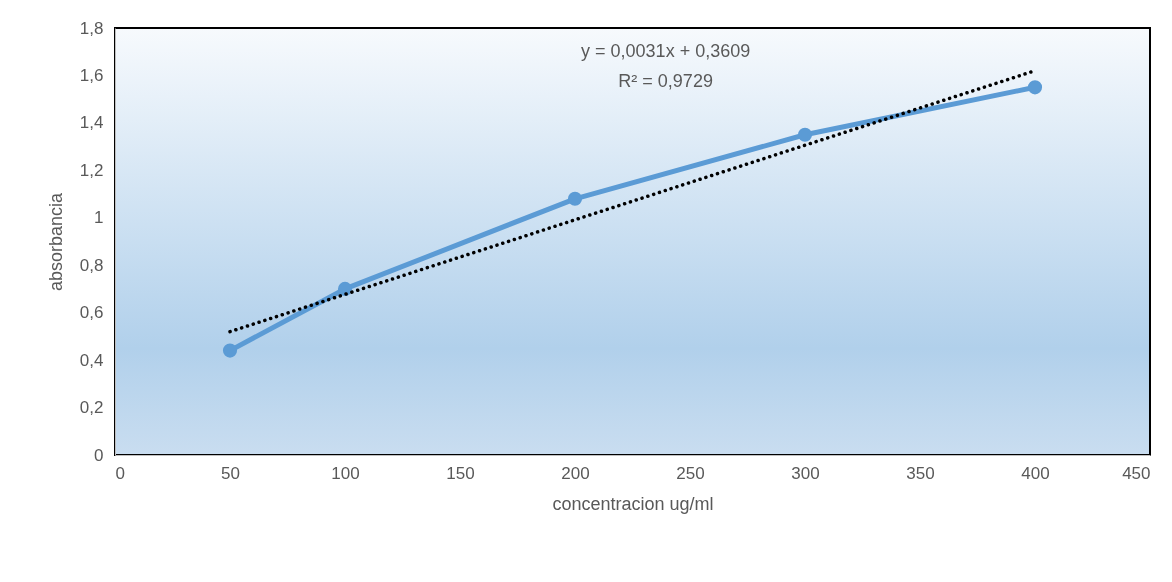 This screenshot has width=1172, height=582. I want to click on y-tick-label: 1,6, so click(91, 75).